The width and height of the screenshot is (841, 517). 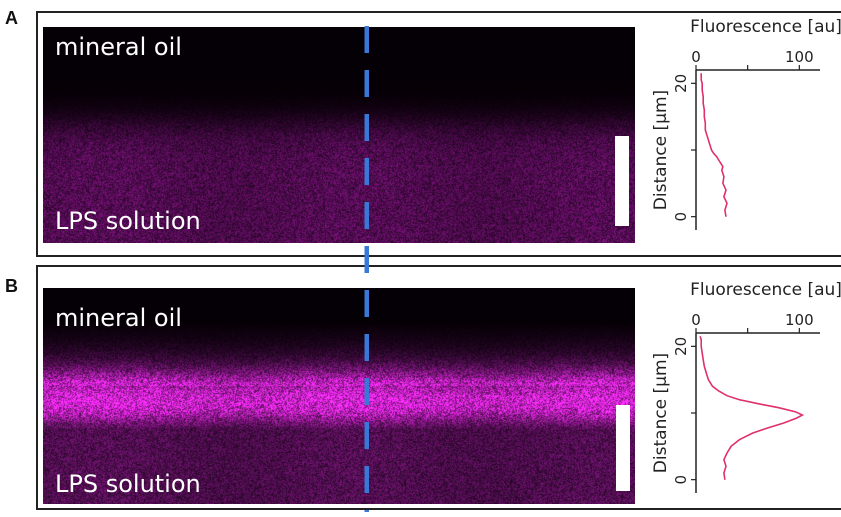 What do you see at coordinates (622, 181) in the screenshot?
I see `panel-a-scale-bar` at bounding box center [622, 181].